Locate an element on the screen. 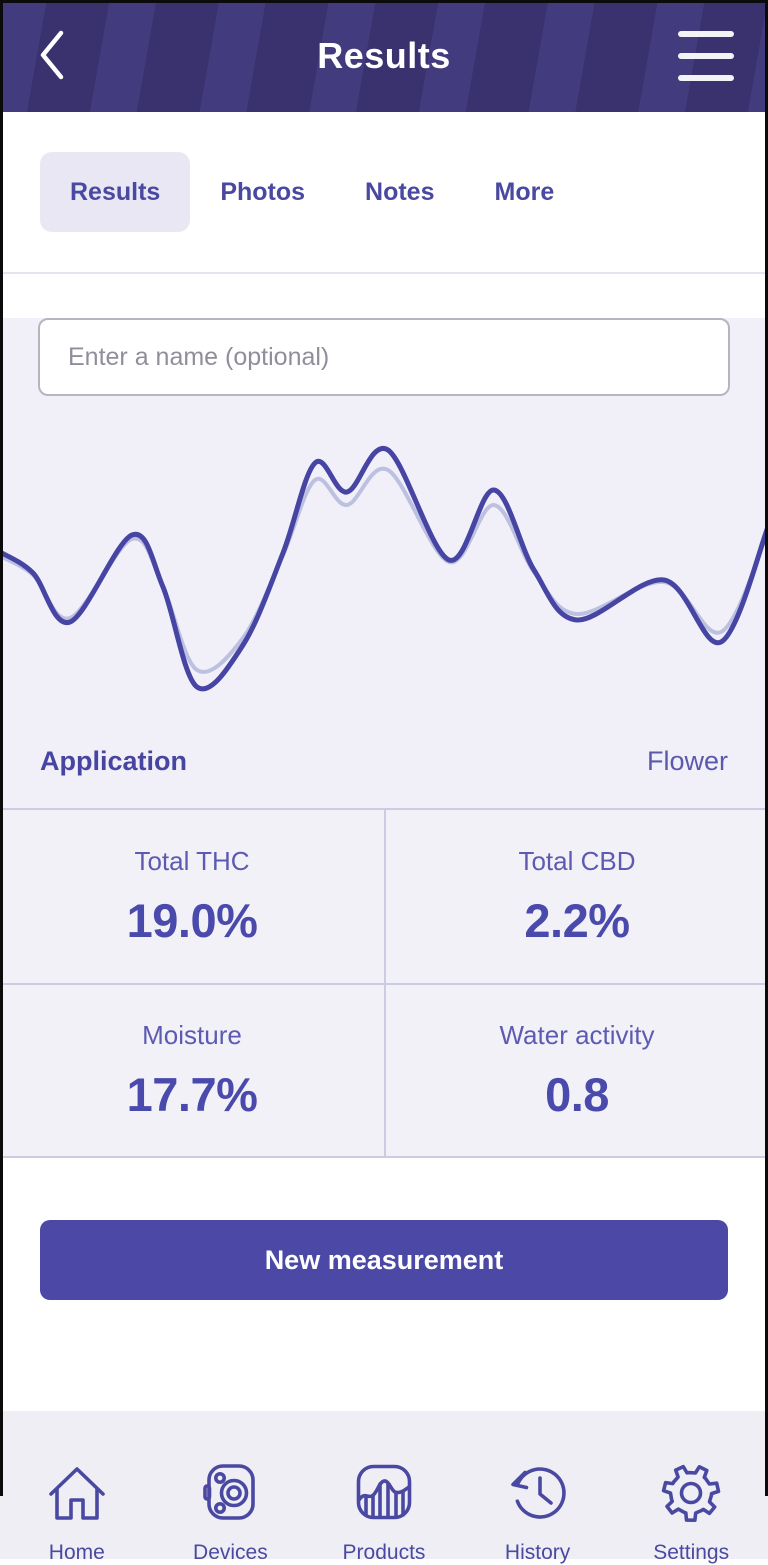  app-header: Results is located at coordinates (384, 56).